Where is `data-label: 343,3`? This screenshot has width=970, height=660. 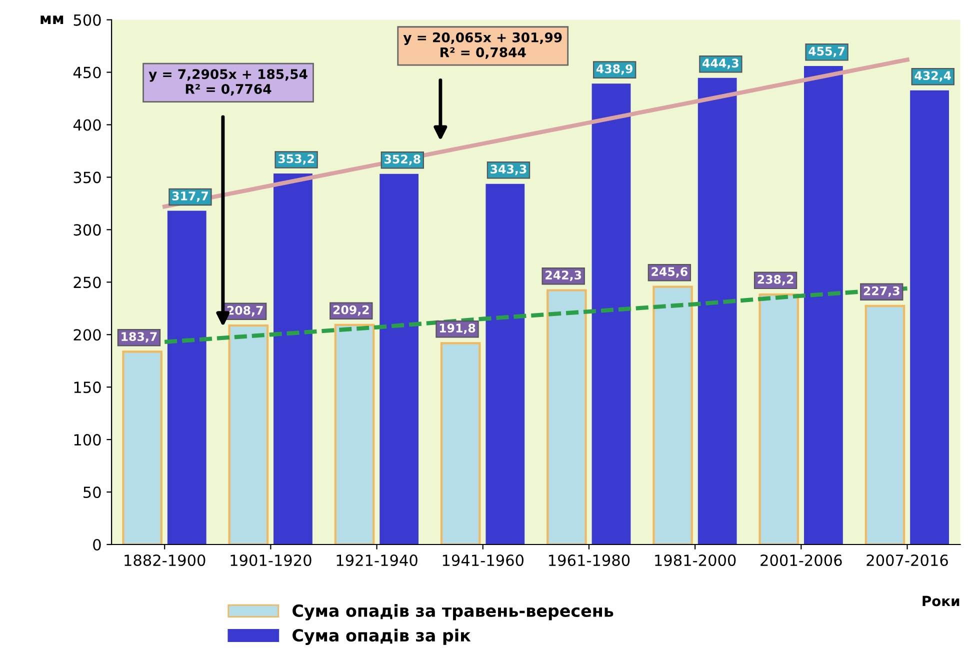
data-label: 343,3 is located at coordinates (508, 170).